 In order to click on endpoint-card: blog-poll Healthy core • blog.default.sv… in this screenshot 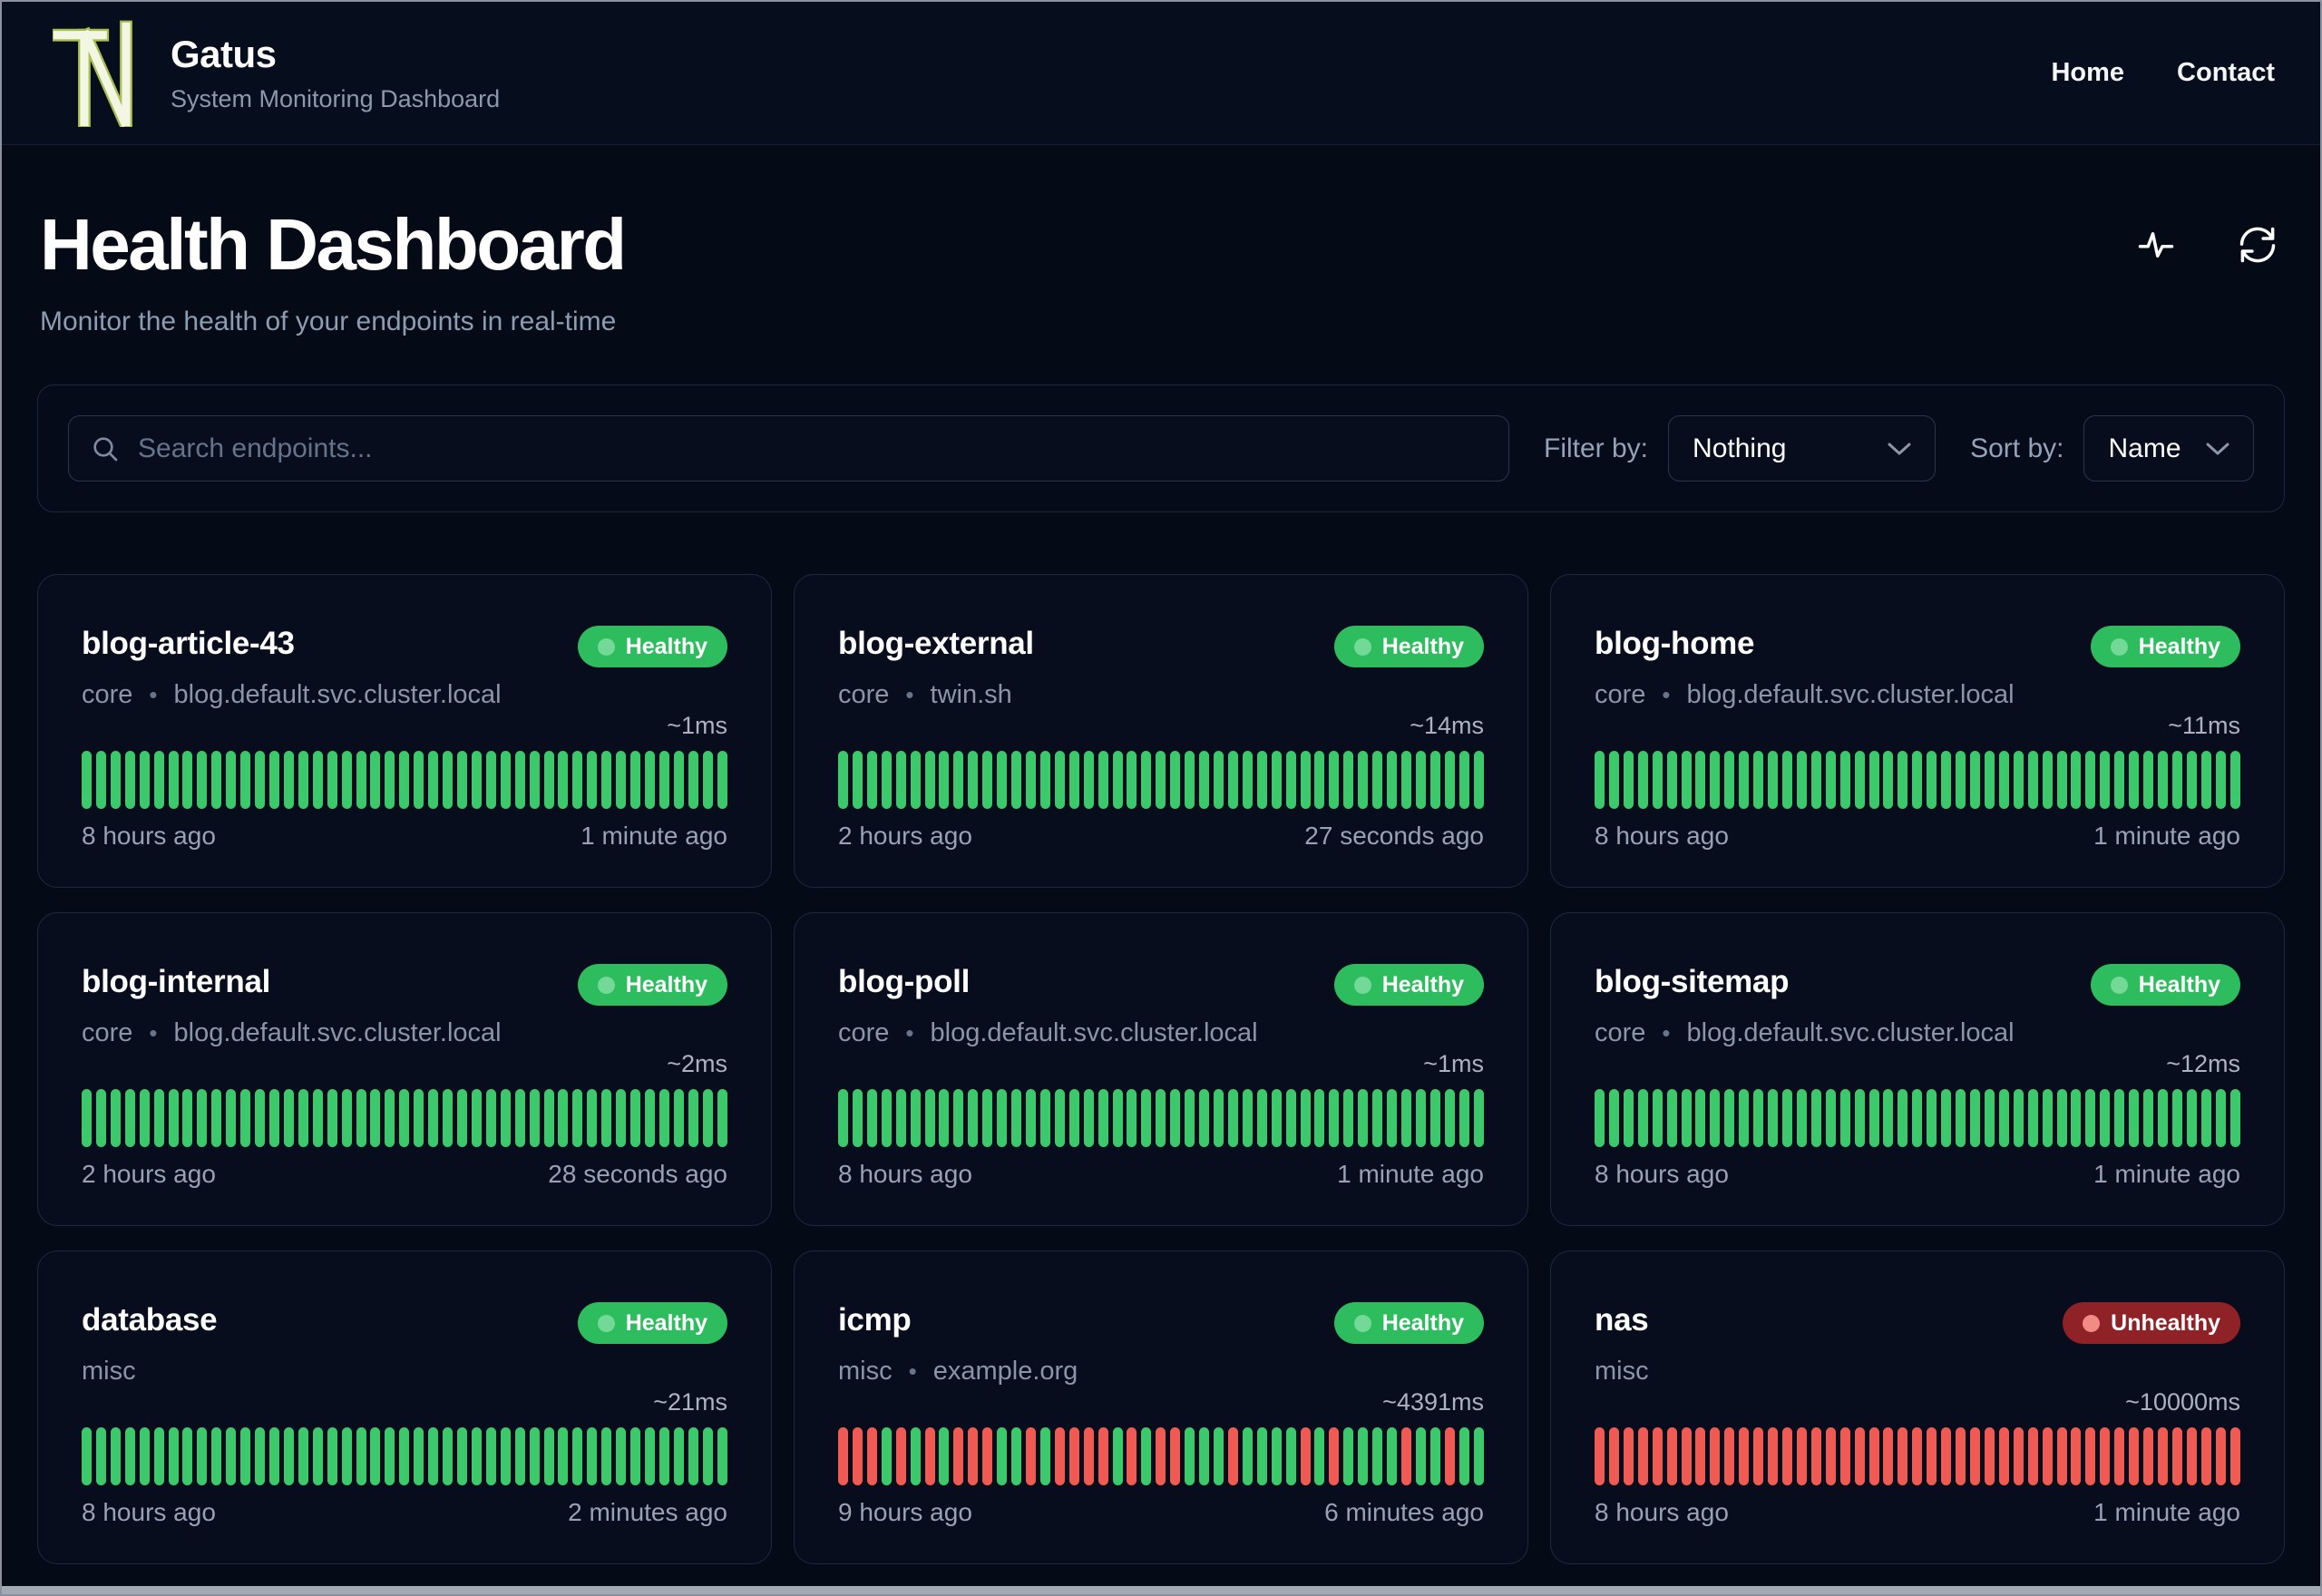, I will do `click(1161, 1069)`.